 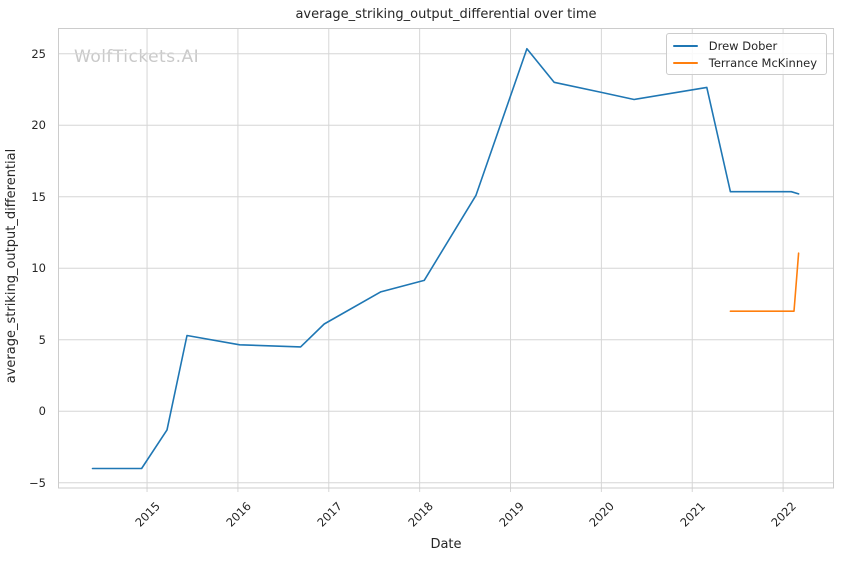 What do you see at coordinates (42, 339) in the screenshot?
I see `y-tick-label: 5` at bounding box center [42, 339].